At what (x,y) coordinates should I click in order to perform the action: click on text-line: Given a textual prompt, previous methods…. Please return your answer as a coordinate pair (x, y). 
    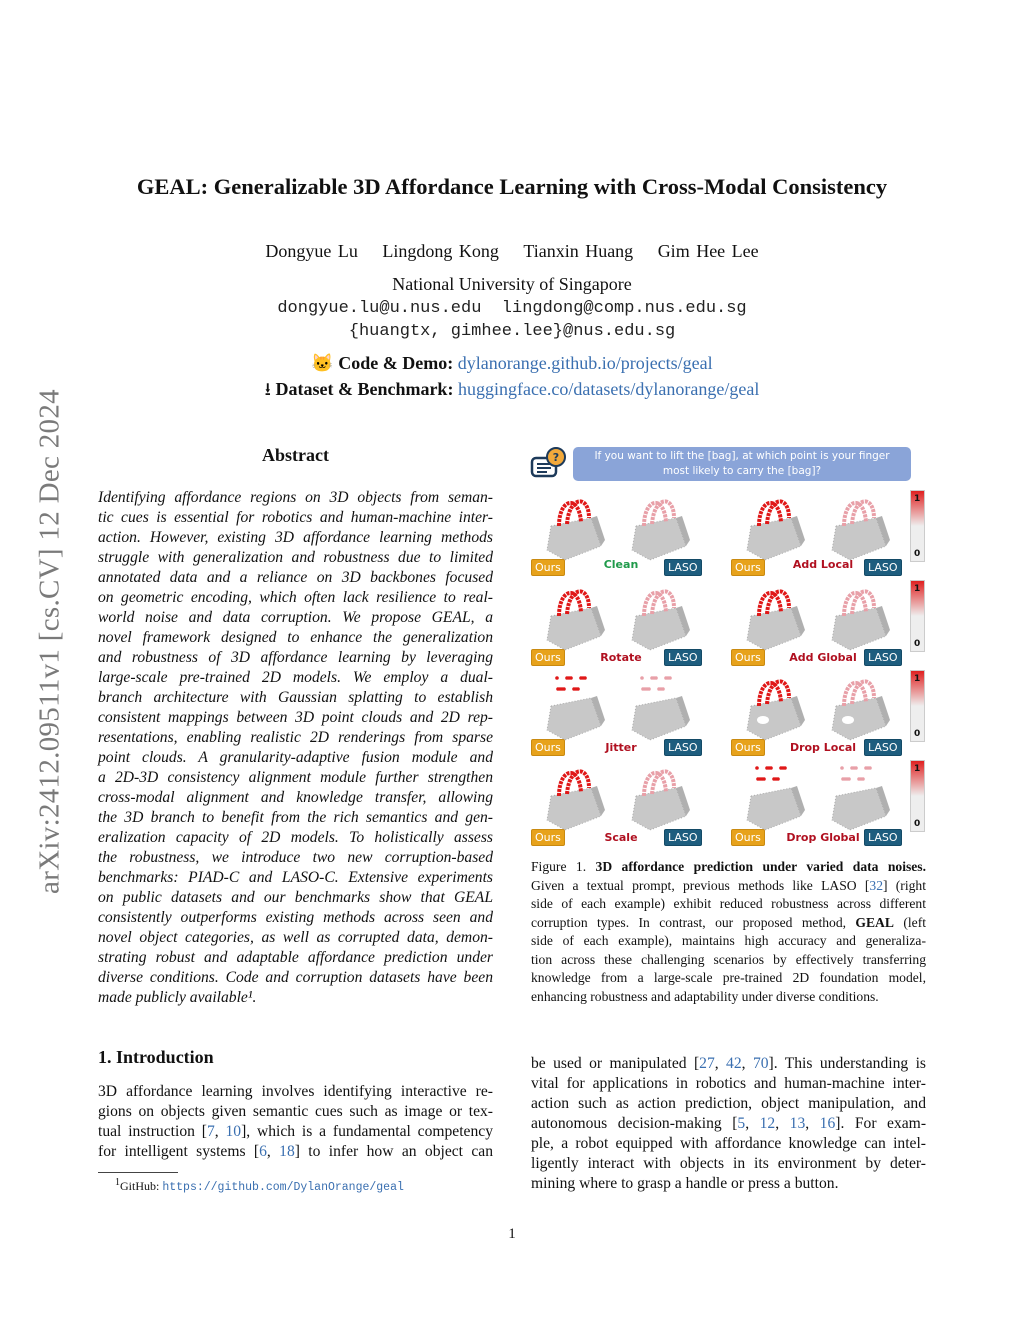
    Looking at the image, I should click on (728, 885).